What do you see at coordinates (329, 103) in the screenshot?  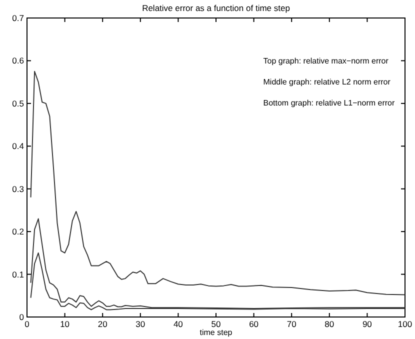 I see `annotation: Bottom graph: relative L1−norm error` at bounding box center [329, 103].